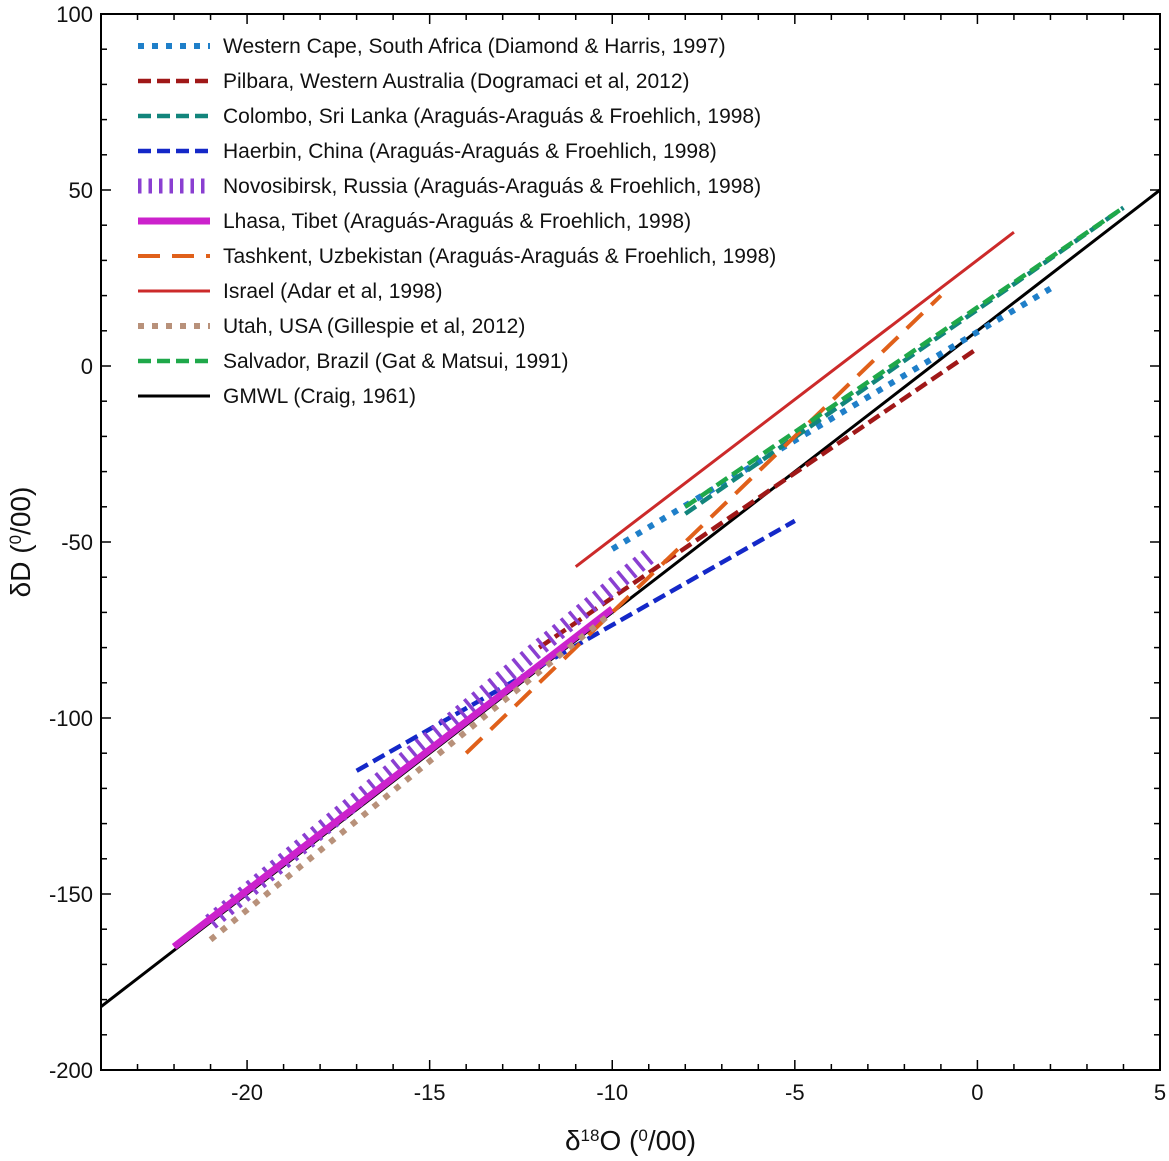 The height and width of the screenshot is (1161, 1169). I want to click on x-axis-title: δ18O (0/00), so click(630, 1140).